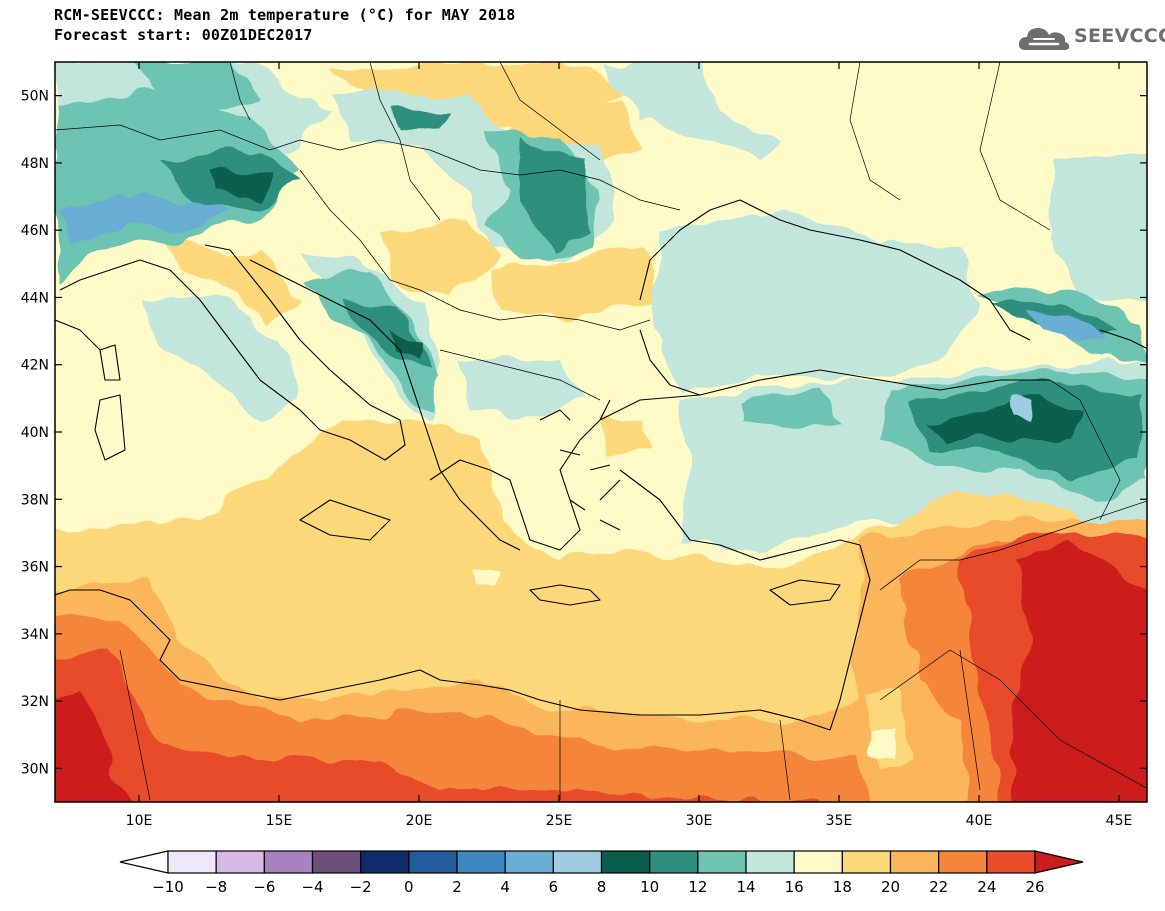 This screenshot has width=1165, height=911. Describe the element at coordinates (35, 164) in the screenshot. I see `lat-tick-label: 48N` at that location.